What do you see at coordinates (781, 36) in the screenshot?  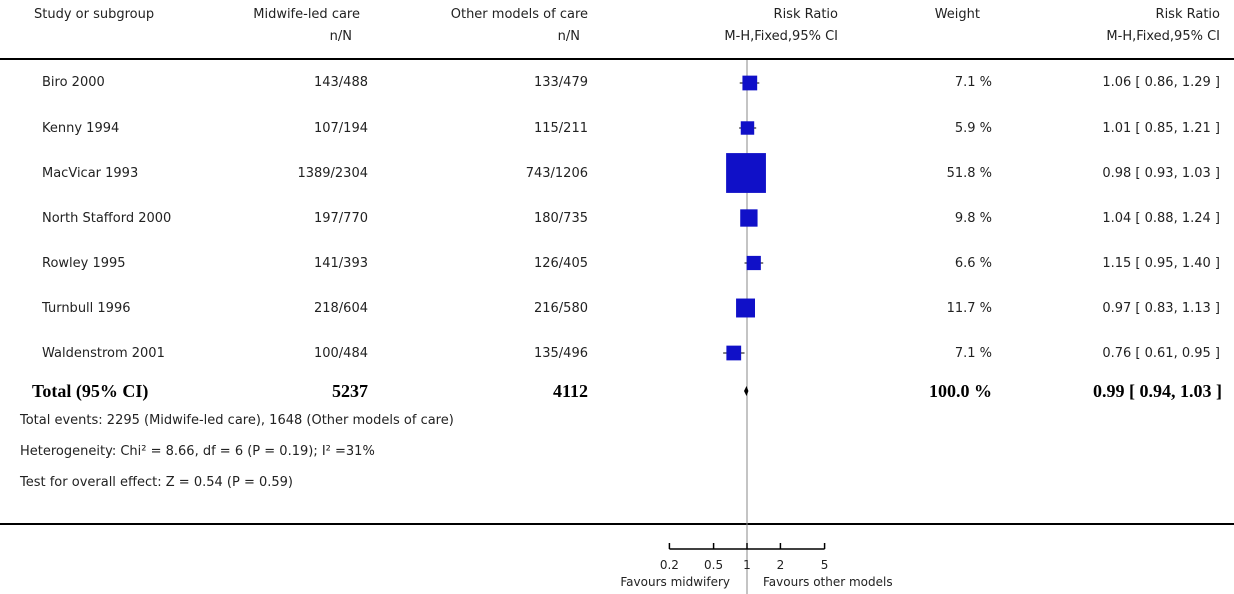 I see `header-risk-ratio-sub: M-H,Fixed,95% CI` at bounding box center [781, 36].